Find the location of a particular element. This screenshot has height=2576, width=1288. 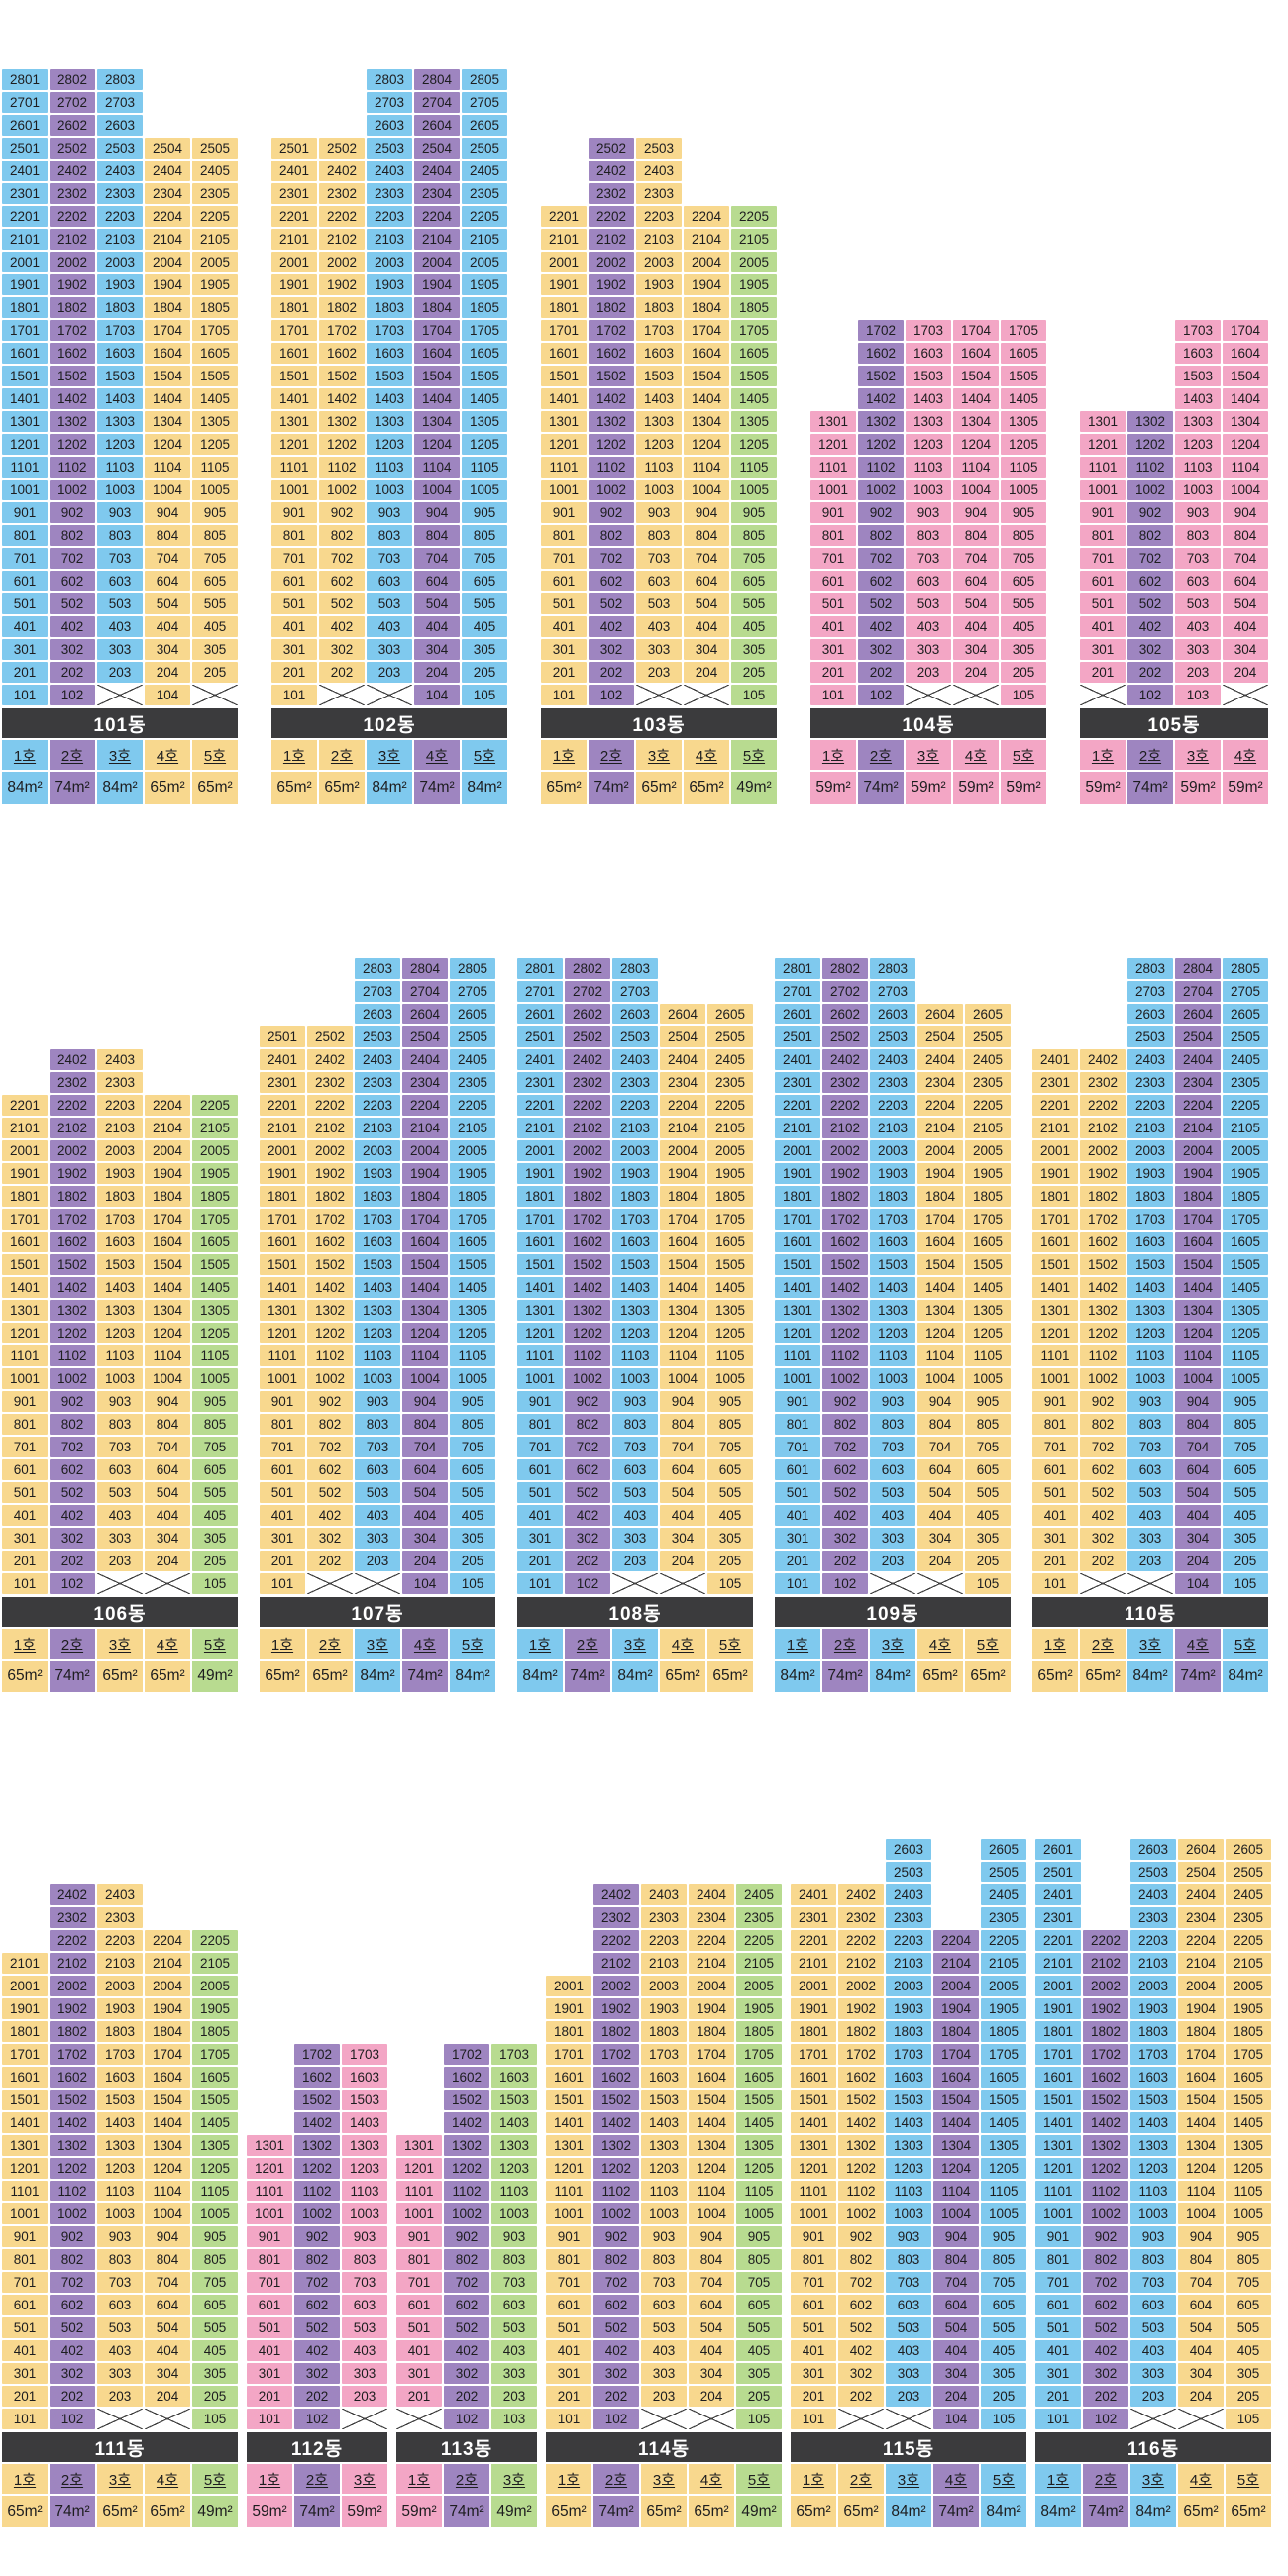

unit-cell-101동-2404: 2404 is located at coordinates (167, 171).